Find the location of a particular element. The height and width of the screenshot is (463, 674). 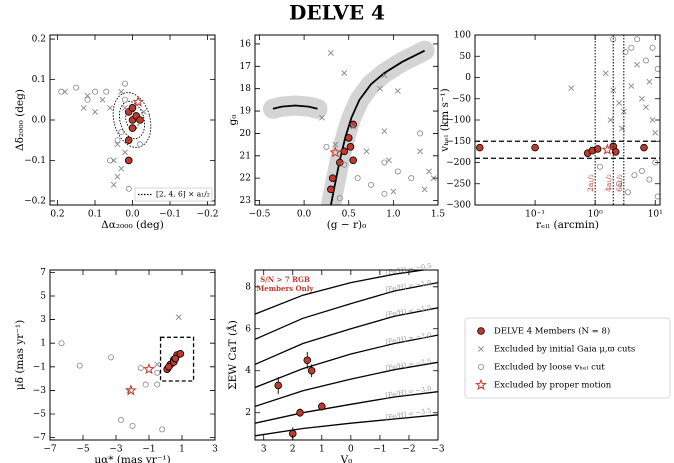

y-tick-label: −300 is located at coordinates (458, 206).